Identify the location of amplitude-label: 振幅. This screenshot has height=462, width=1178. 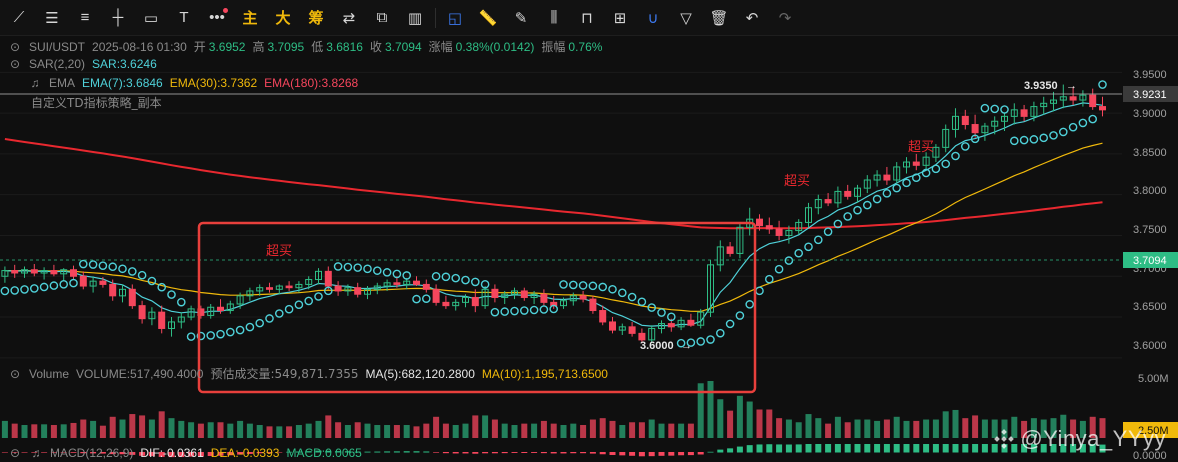
(553, 47).